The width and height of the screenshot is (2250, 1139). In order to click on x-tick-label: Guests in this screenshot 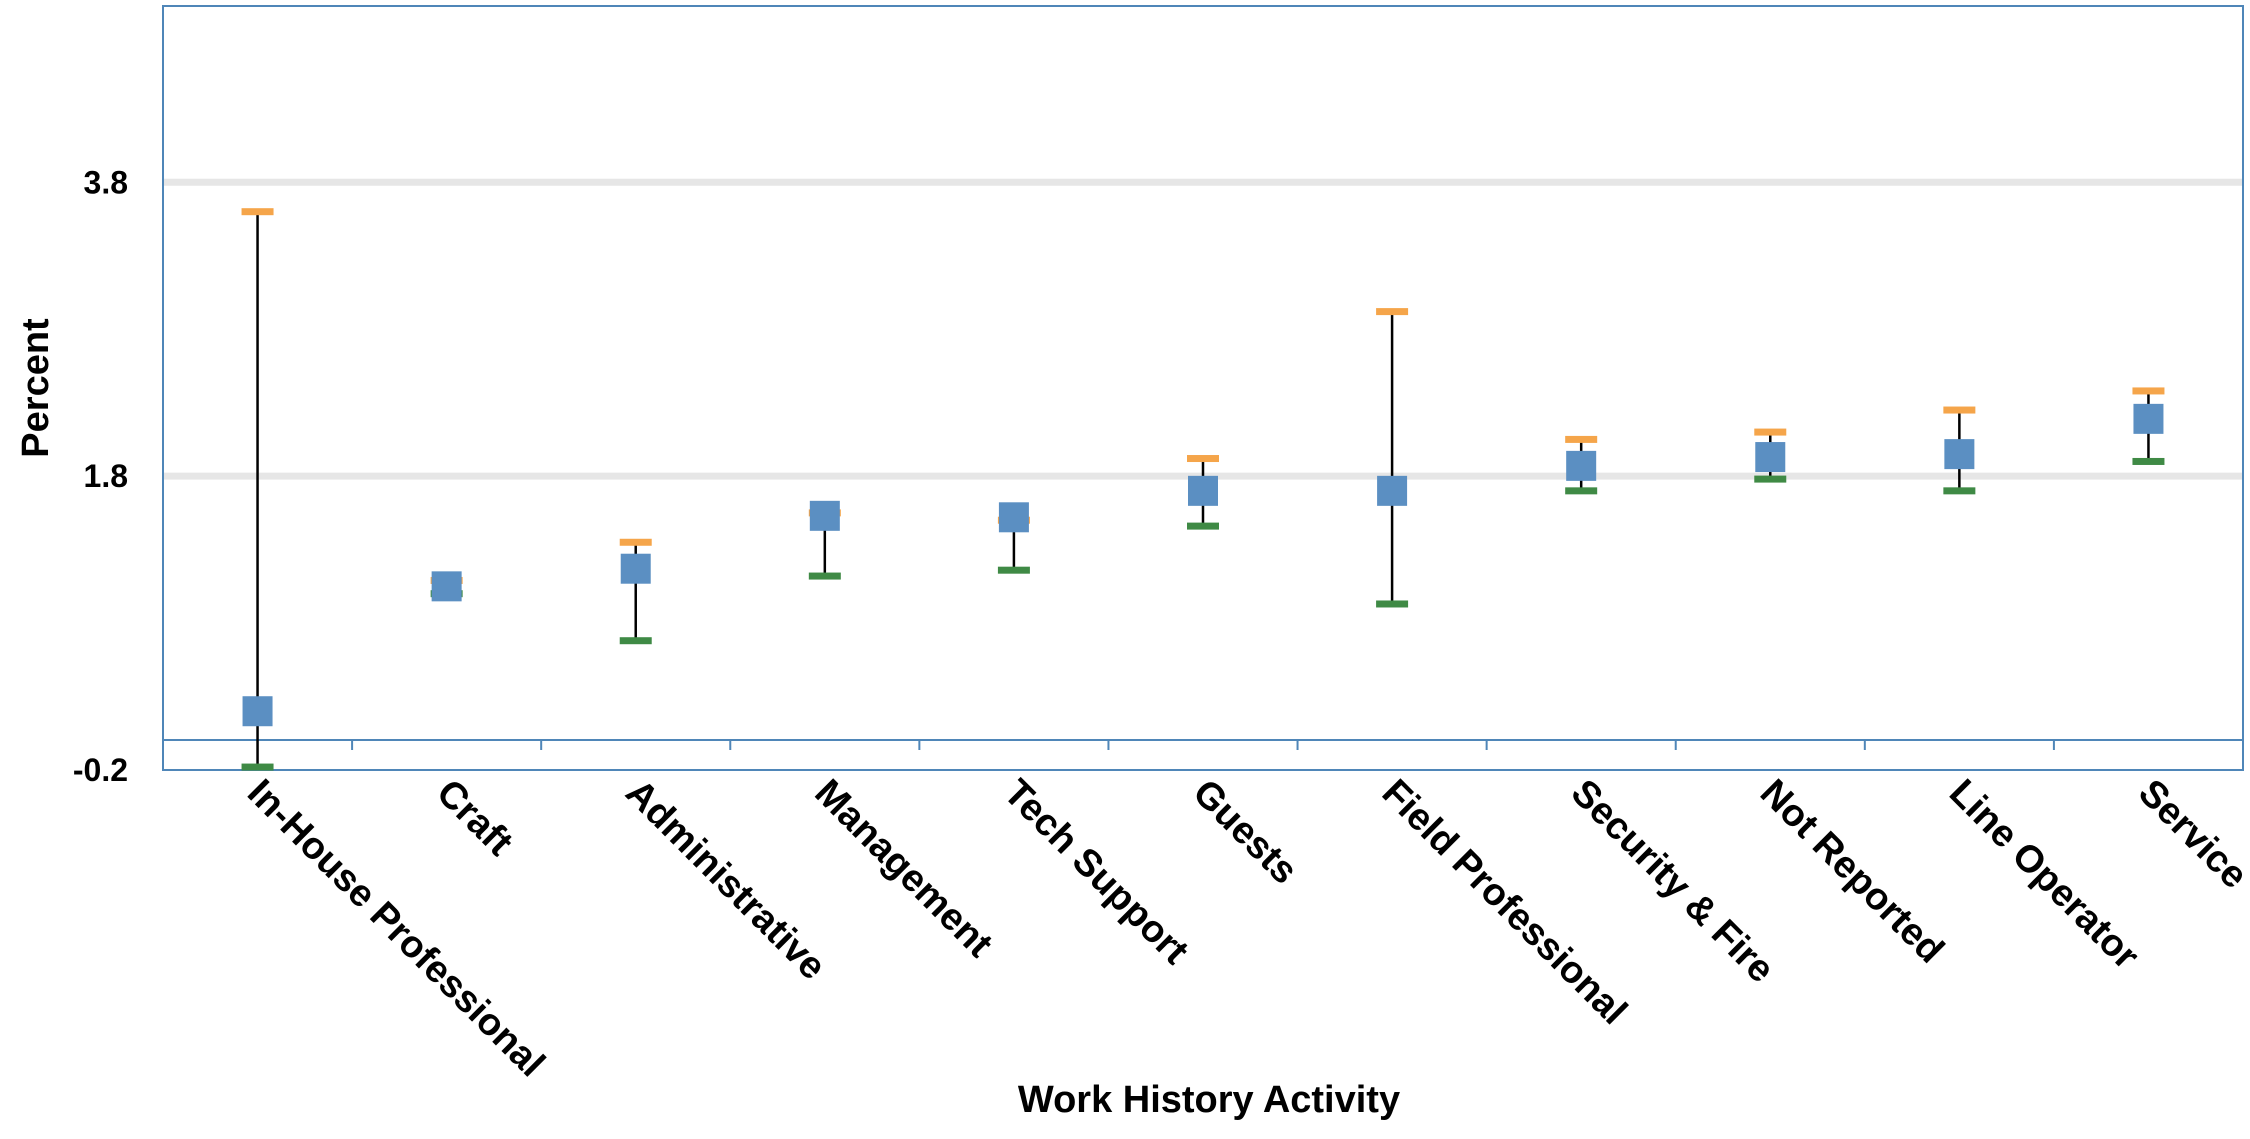, I will do `click(1245, 832)`.